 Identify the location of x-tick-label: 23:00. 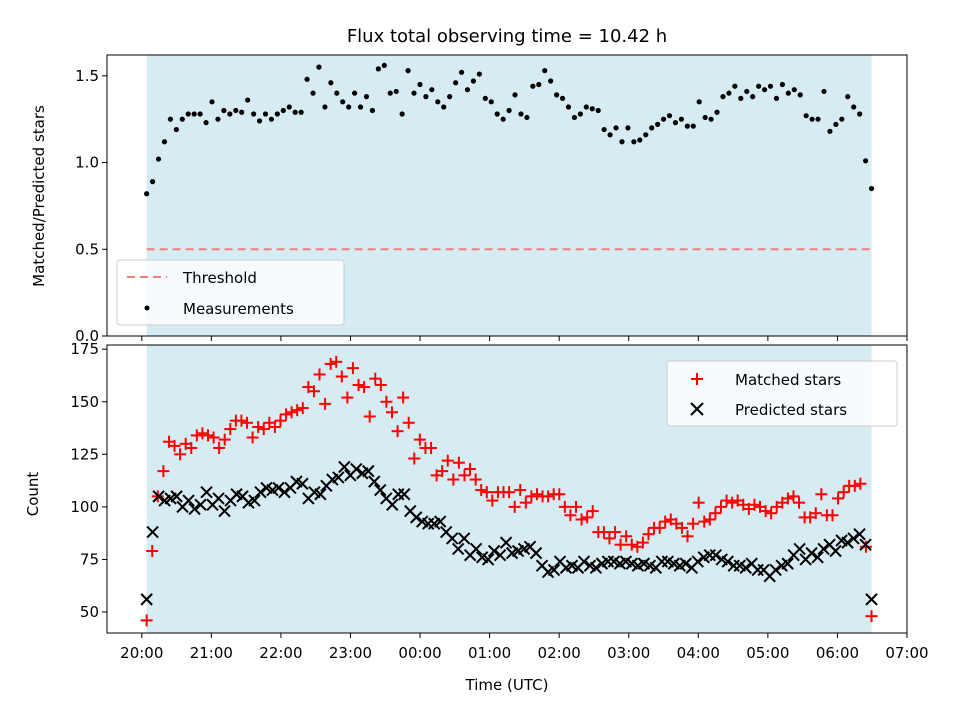
(350, 653).